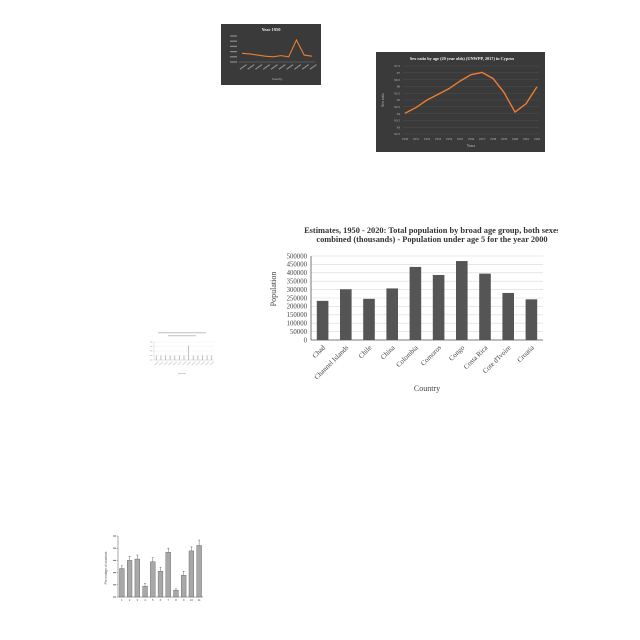 The image size is (640, 640). I want to click on x-tick-label: Colombia, so click(408, 356).